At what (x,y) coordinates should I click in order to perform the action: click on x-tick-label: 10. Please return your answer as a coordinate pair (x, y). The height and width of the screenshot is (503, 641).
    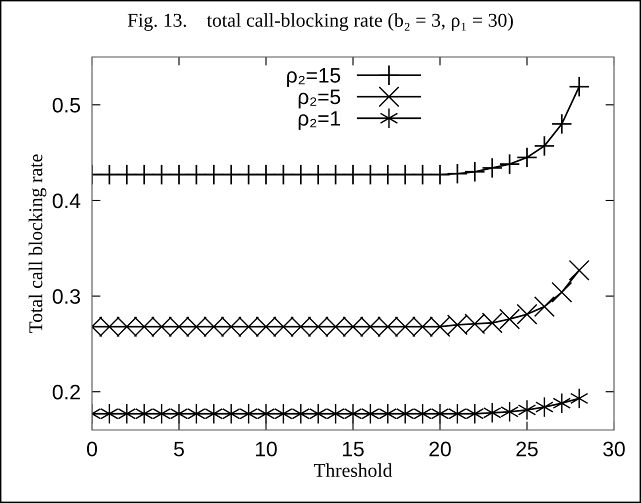
    Looking at the image, I should click on (266, 449).